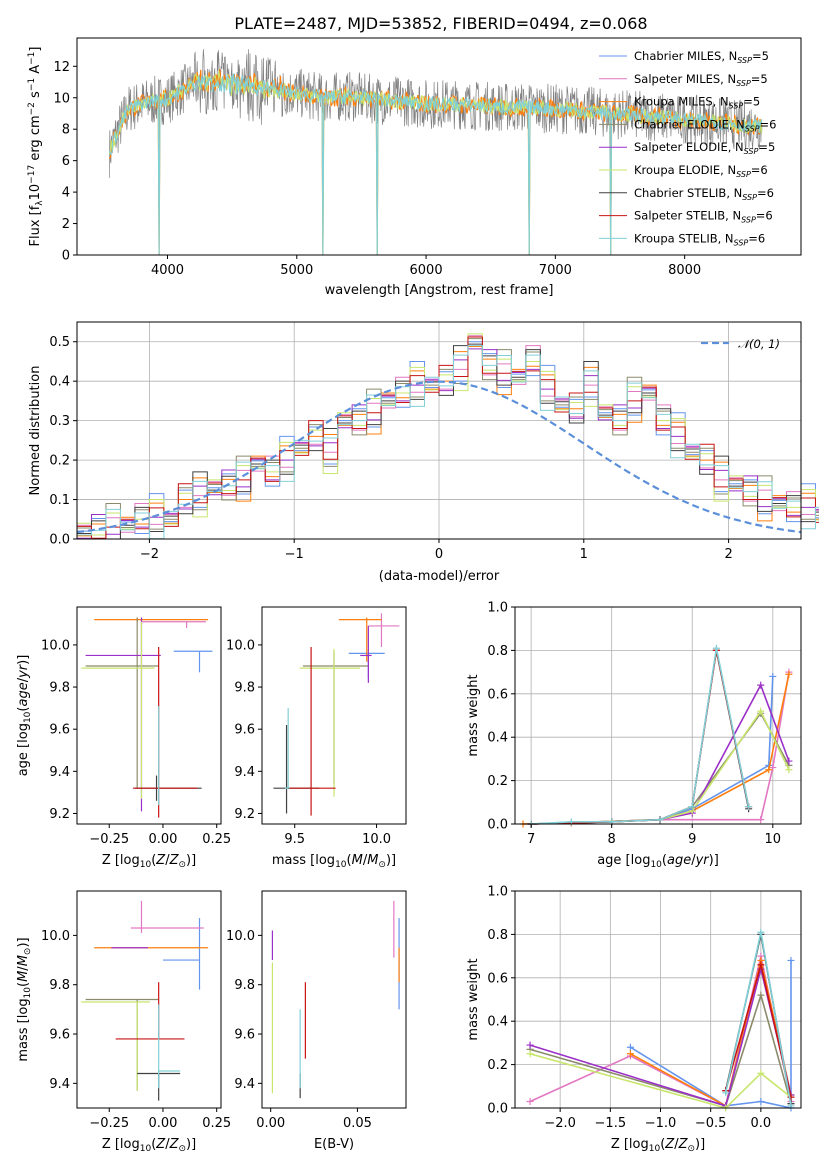  Describe the element at coordinates (658, 1145) in the screenshot. I see `massweight-vs-Z-xlabel: Z [log10(Z/Z⊙)]` at that location.